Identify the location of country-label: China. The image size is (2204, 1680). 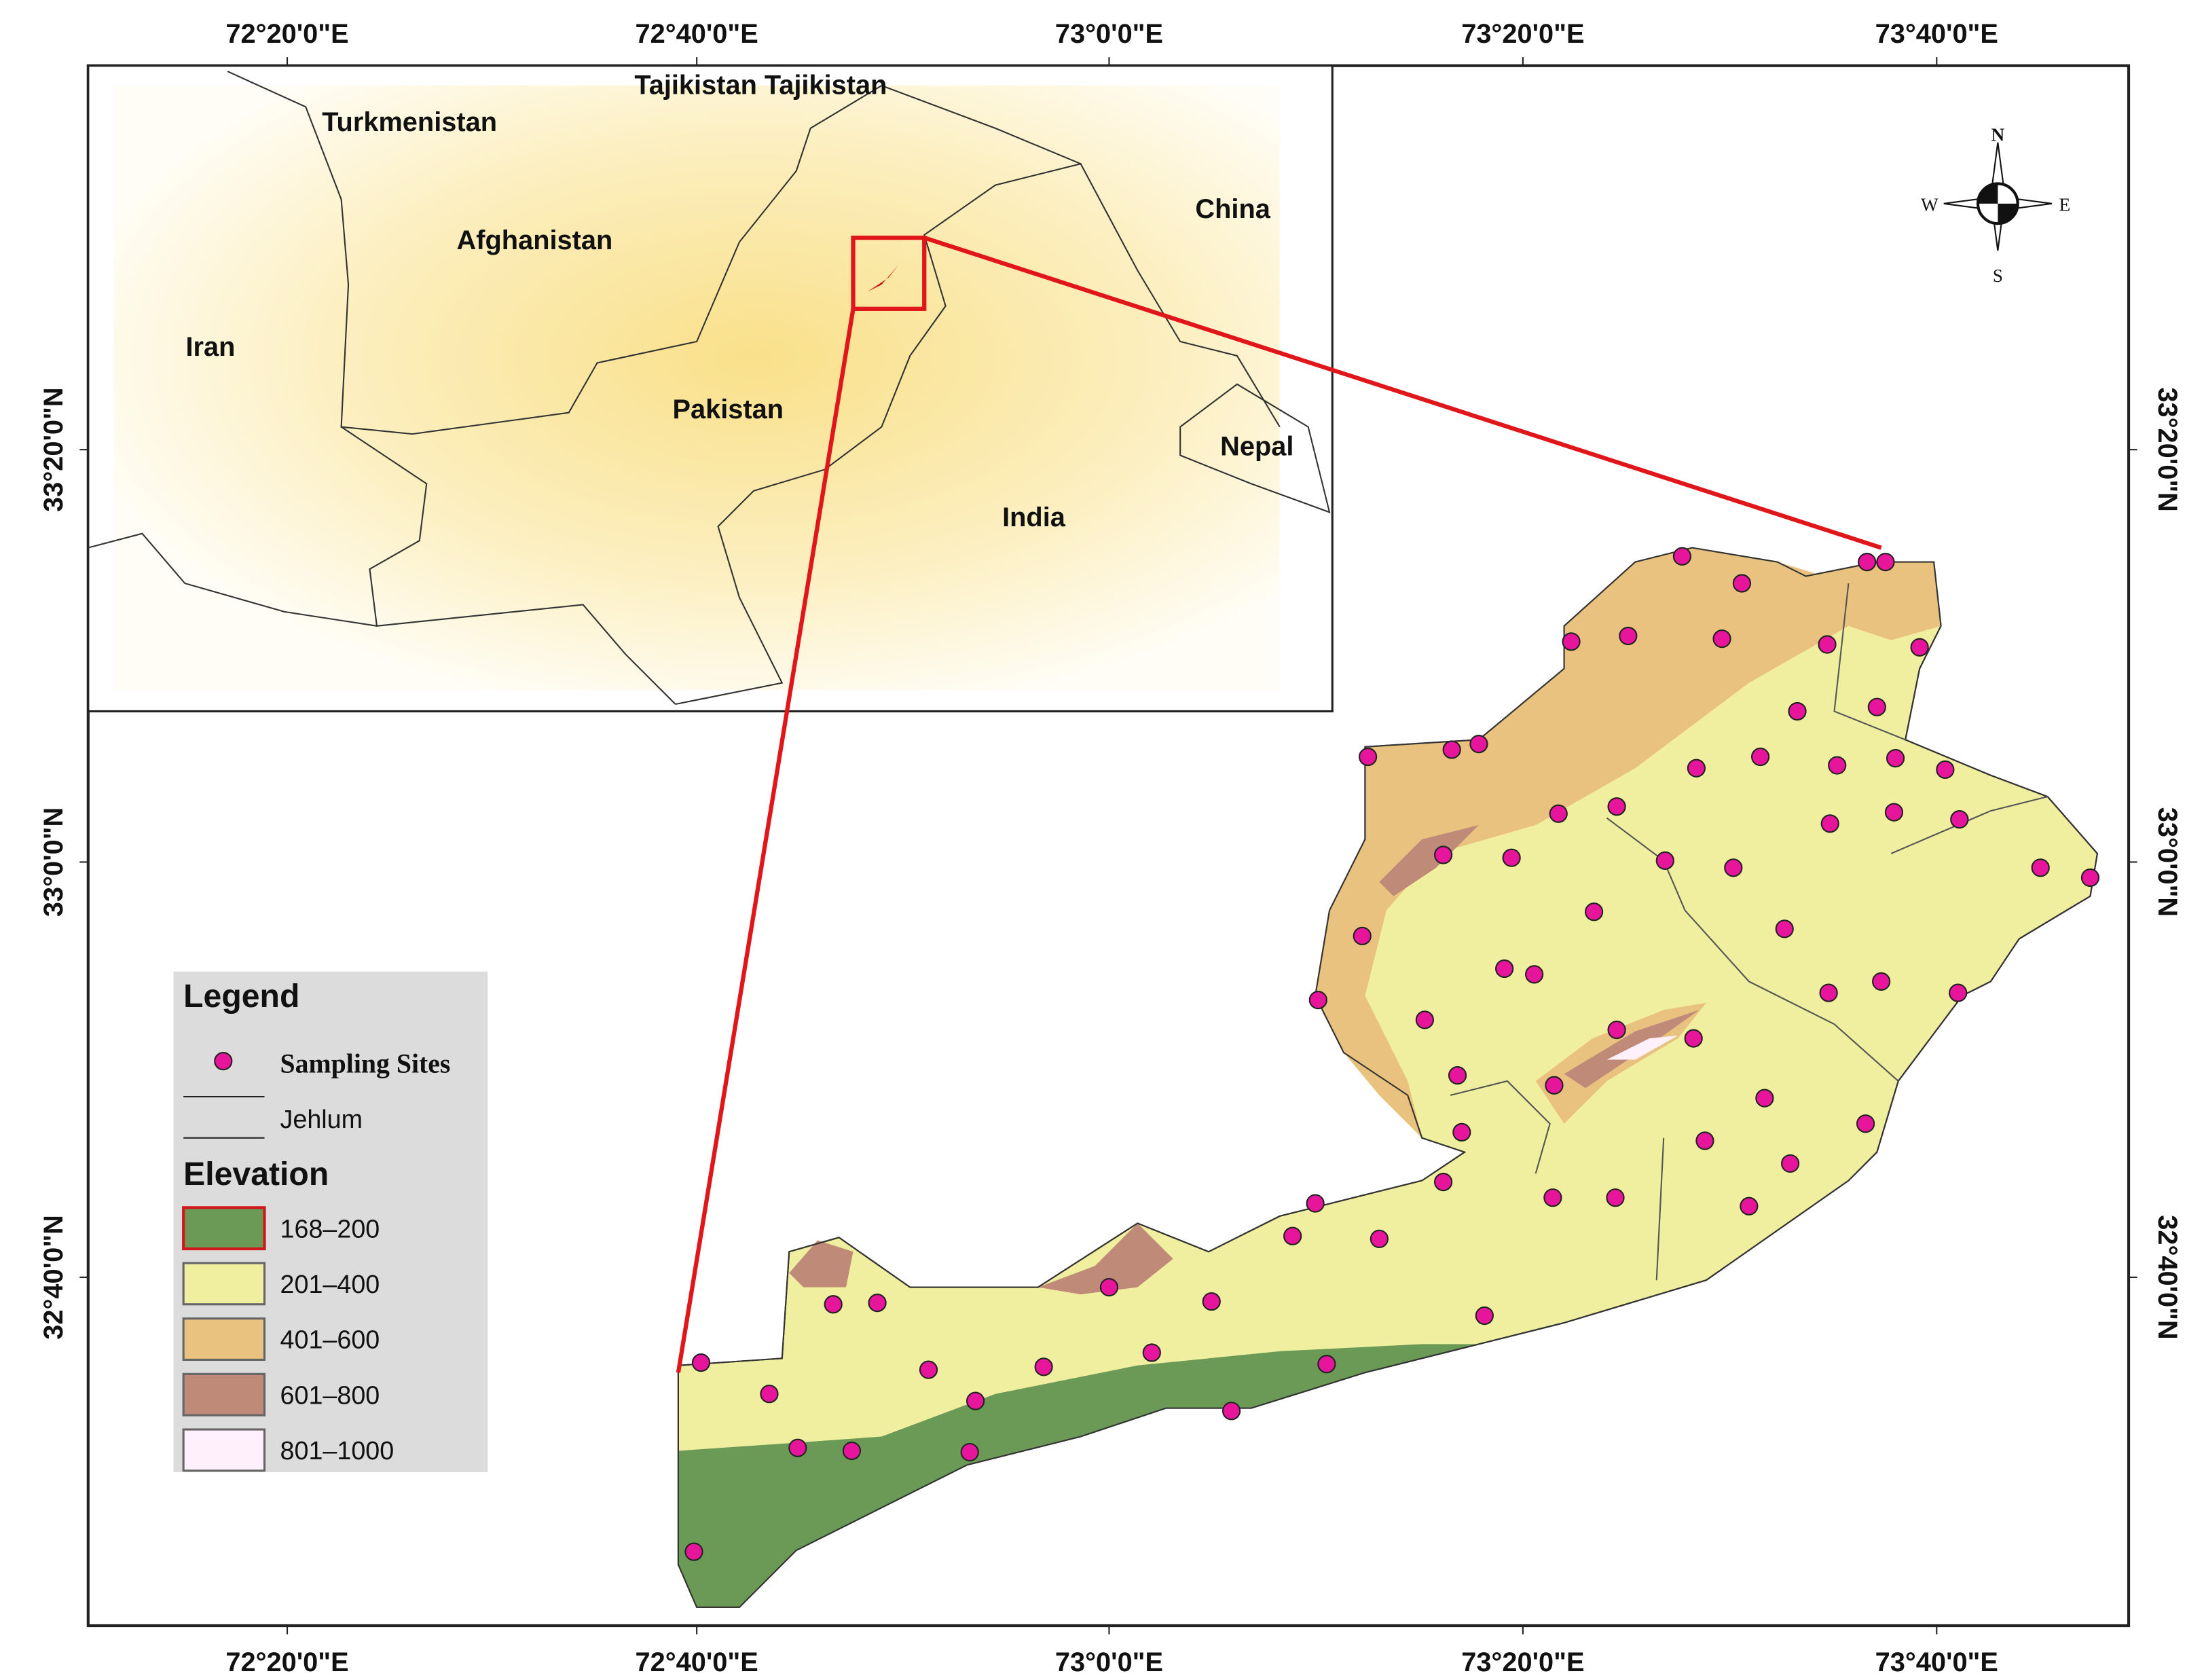
(1232, 209).